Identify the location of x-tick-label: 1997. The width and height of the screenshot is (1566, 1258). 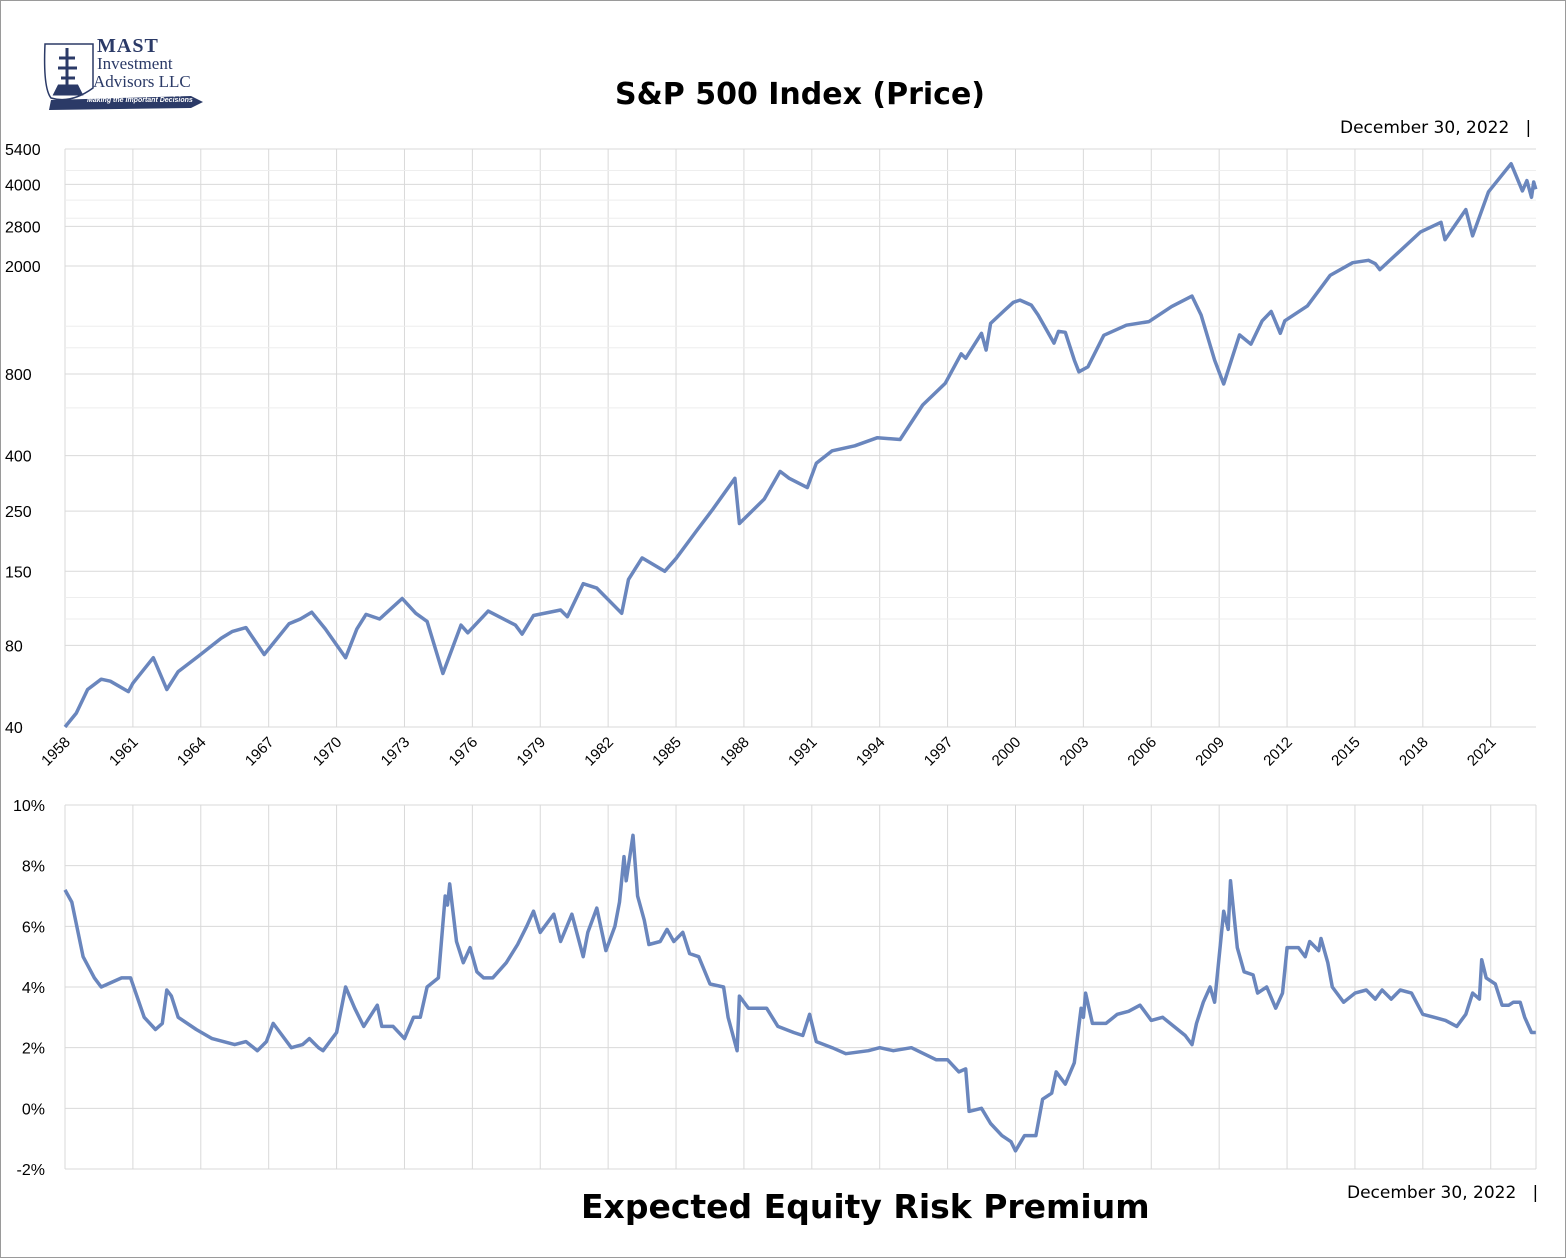
(939, 752).